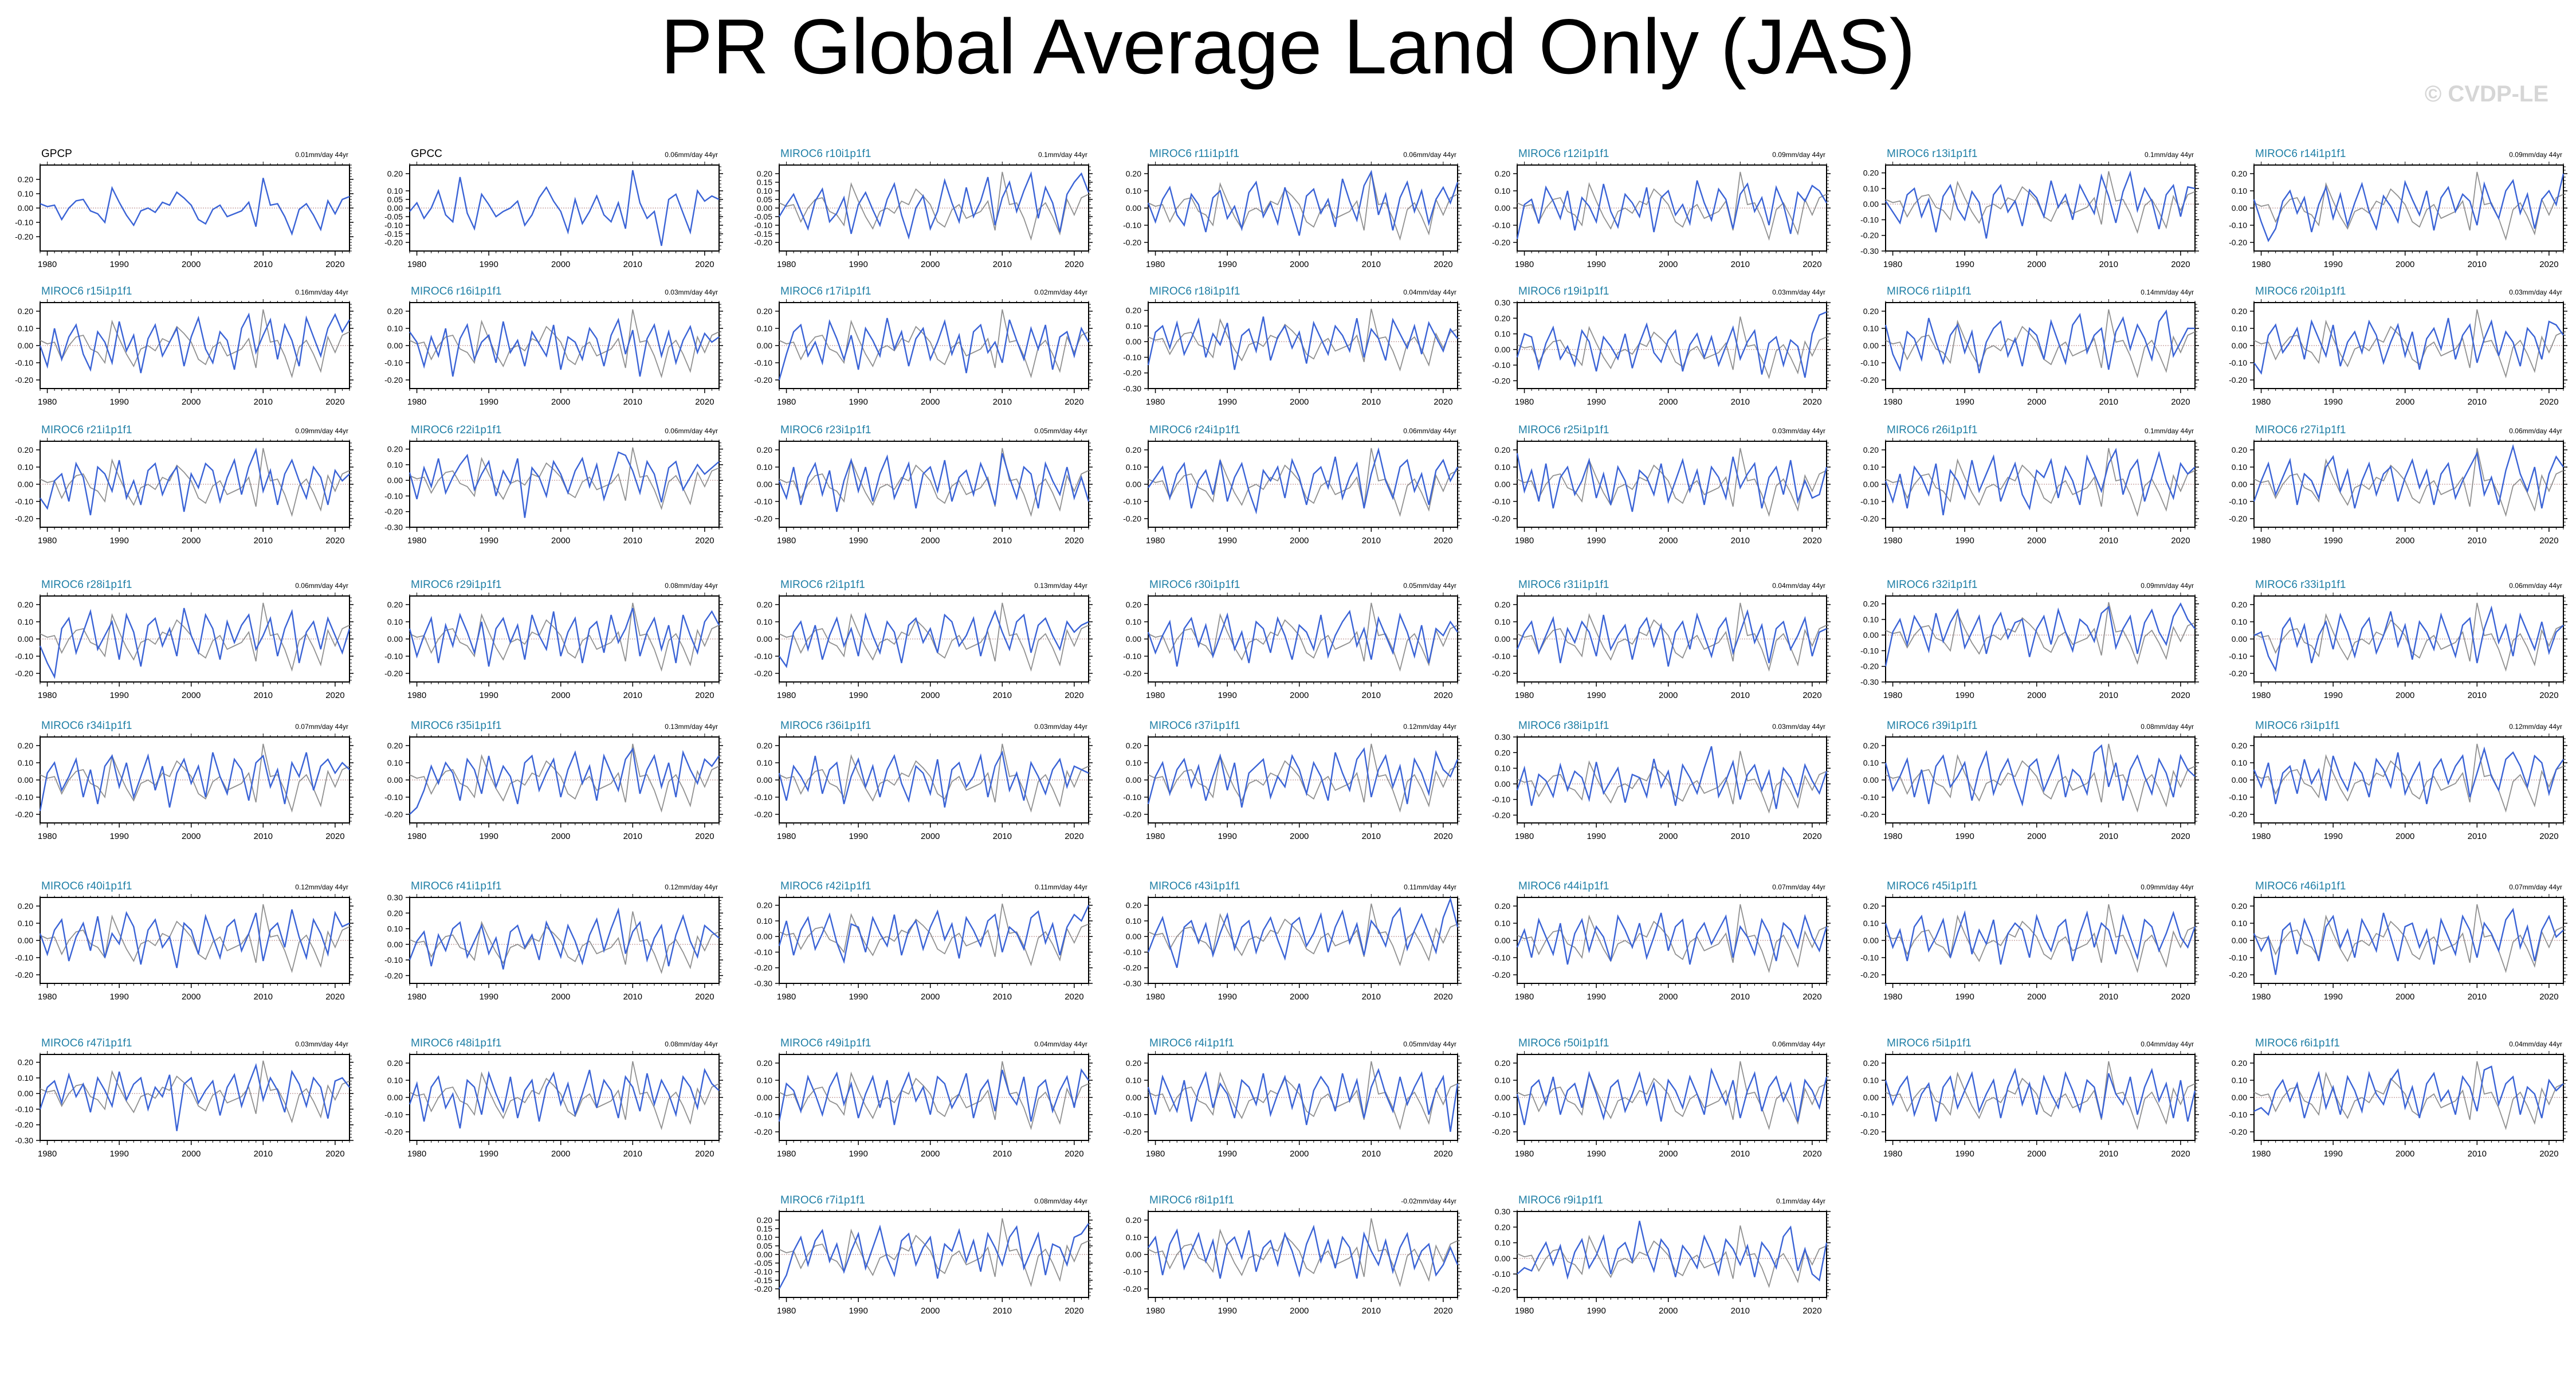 Image resolution: width=2576 pixels, height=1392 pixels. Describe the element at coordinates (1564, 430) in the screenshot. I see `panel-title: MIROC6 r25i1p1f1` at that location.